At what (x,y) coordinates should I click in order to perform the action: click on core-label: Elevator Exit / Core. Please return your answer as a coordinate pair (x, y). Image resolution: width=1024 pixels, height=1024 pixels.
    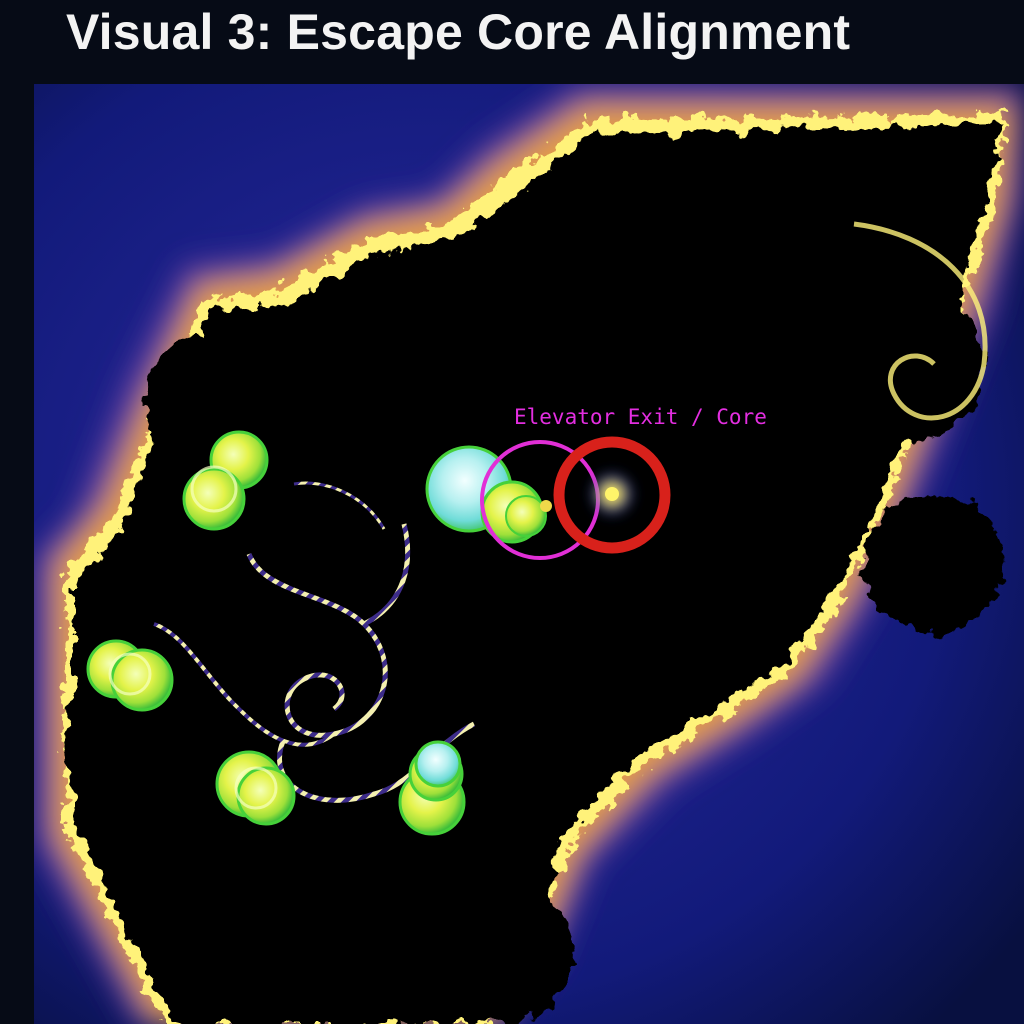
    Looking at the image, I should click on (640, 417).